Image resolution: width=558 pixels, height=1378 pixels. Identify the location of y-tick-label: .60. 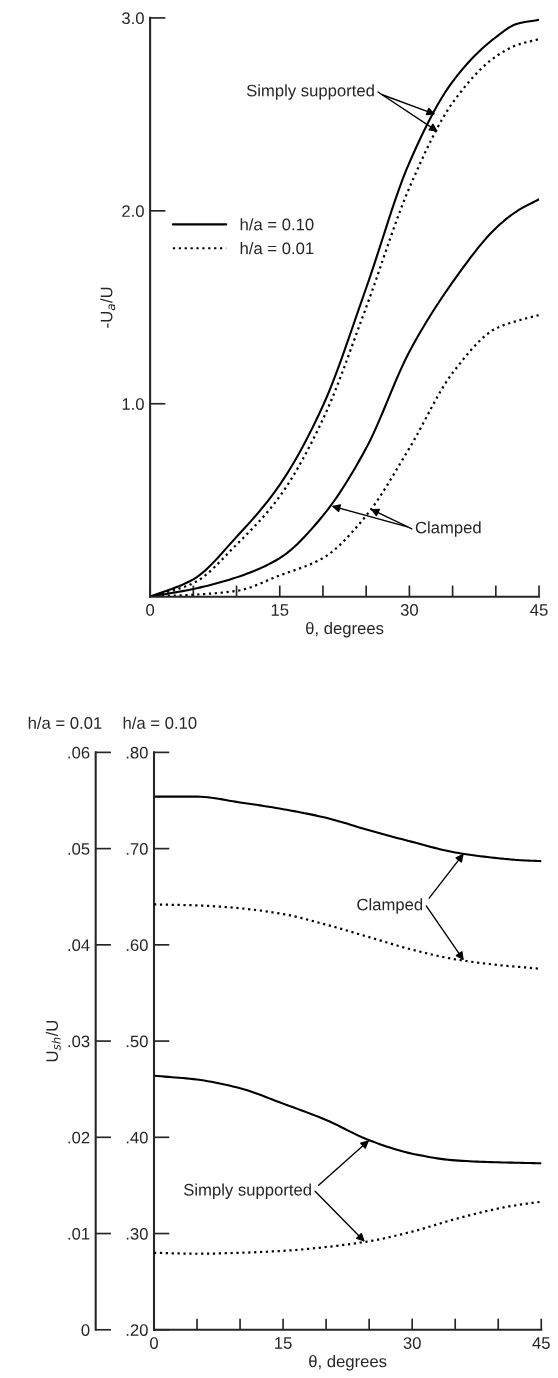
(137, 945).